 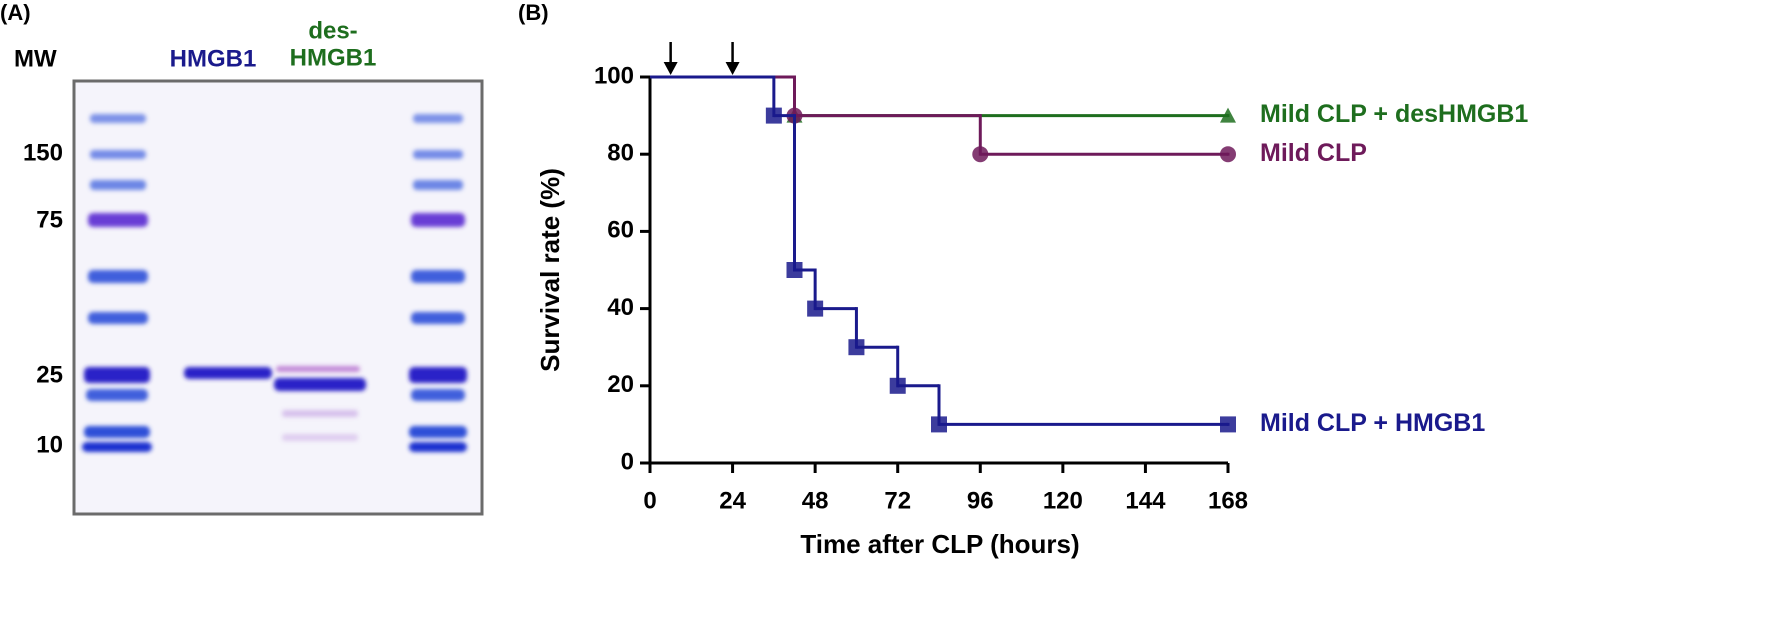 What do you see at coordinates (620, 153) in the screenshot?
I see `y-tick-label: 80` at bounding box center [620, 153].